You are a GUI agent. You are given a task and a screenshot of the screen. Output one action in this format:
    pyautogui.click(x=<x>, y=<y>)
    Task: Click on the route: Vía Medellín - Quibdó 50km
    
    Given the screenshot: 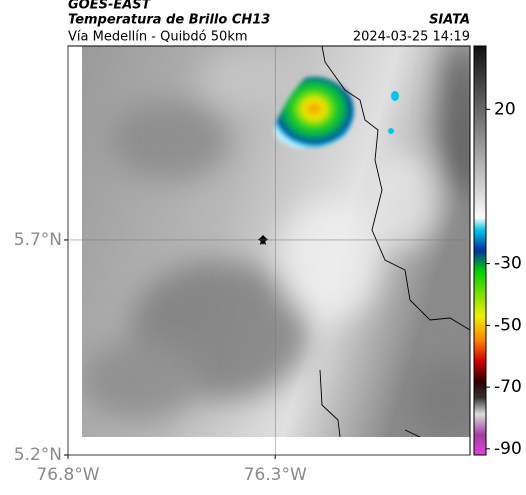 What is the action you would take?
    pyautogui.click(x=158, y=37)
    